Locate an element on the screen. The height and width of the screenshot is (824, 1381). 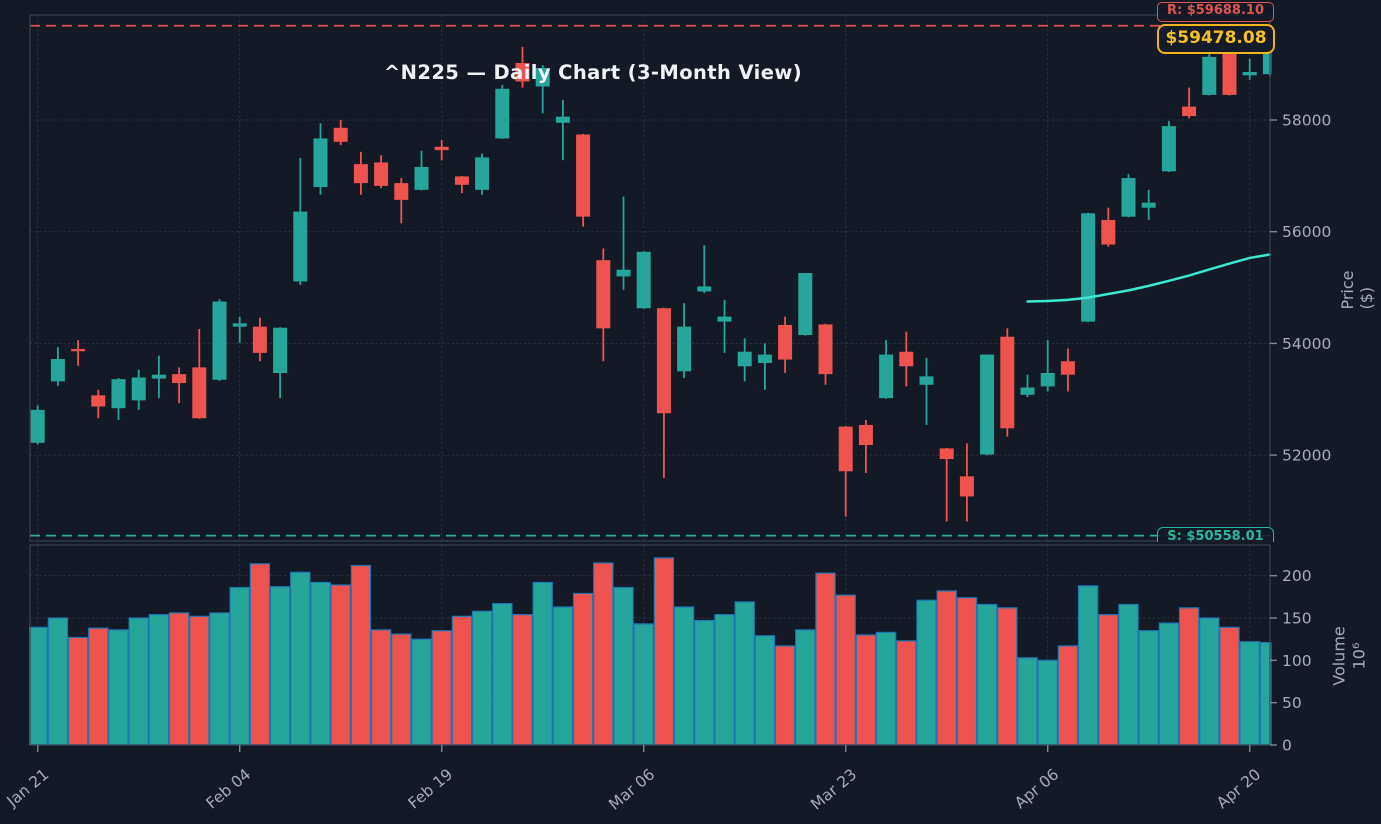
price-tick-label: 52000 is located at coordinates (1306, 456).